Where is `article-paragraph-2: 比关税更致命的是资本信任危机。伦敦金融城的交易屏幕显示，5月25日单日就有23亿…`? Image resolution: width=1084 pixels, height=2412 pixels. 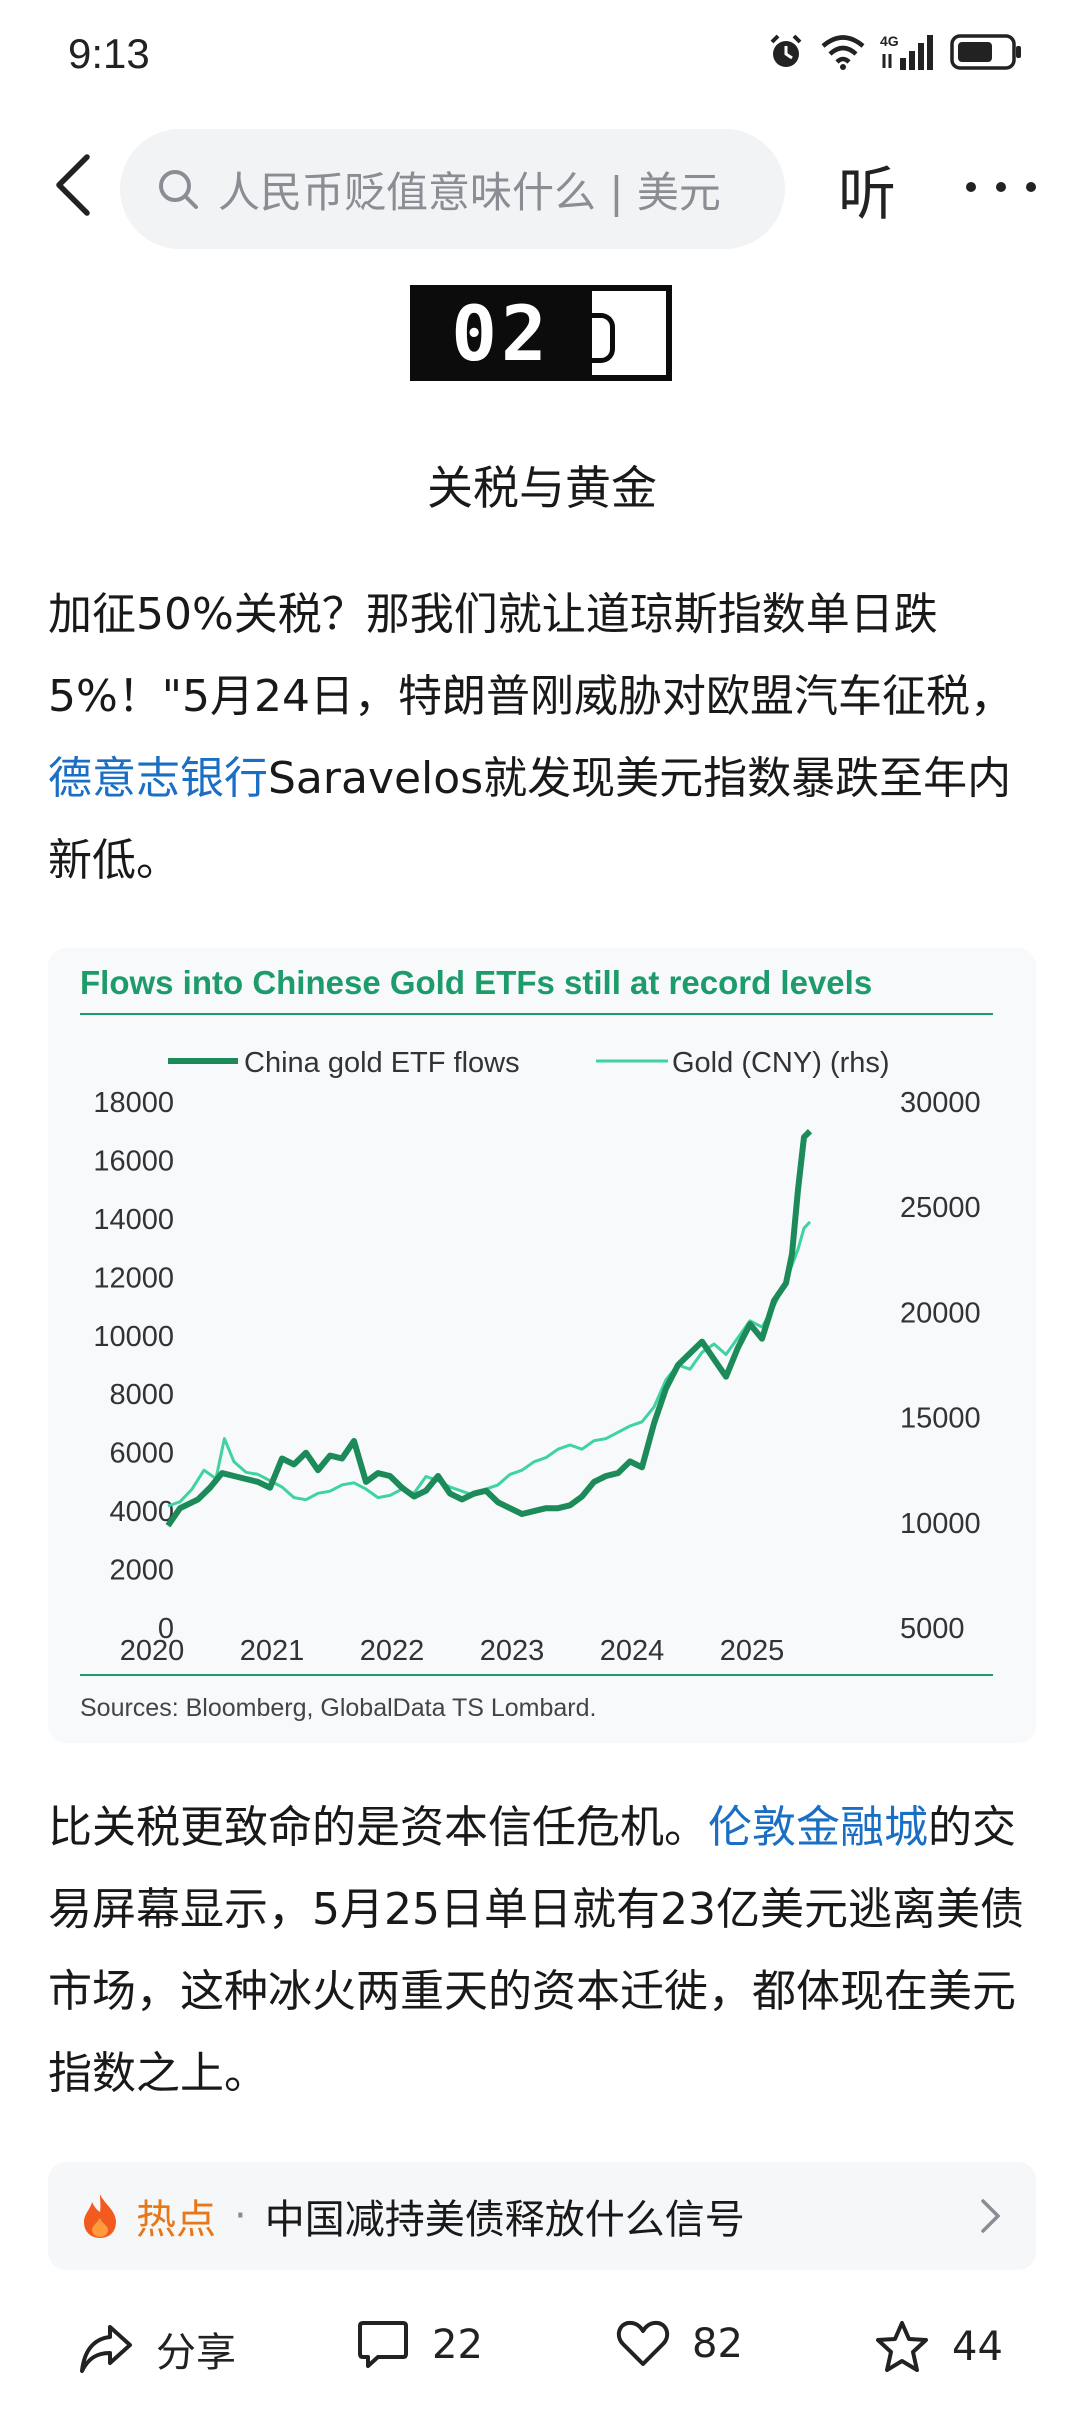
article-paragraph-2: 比关税更致命的是资本信任危机。伦敦金融城的交易屏幕显示，5月25日单日就有23亿… is located at coordinates (543, 1951).